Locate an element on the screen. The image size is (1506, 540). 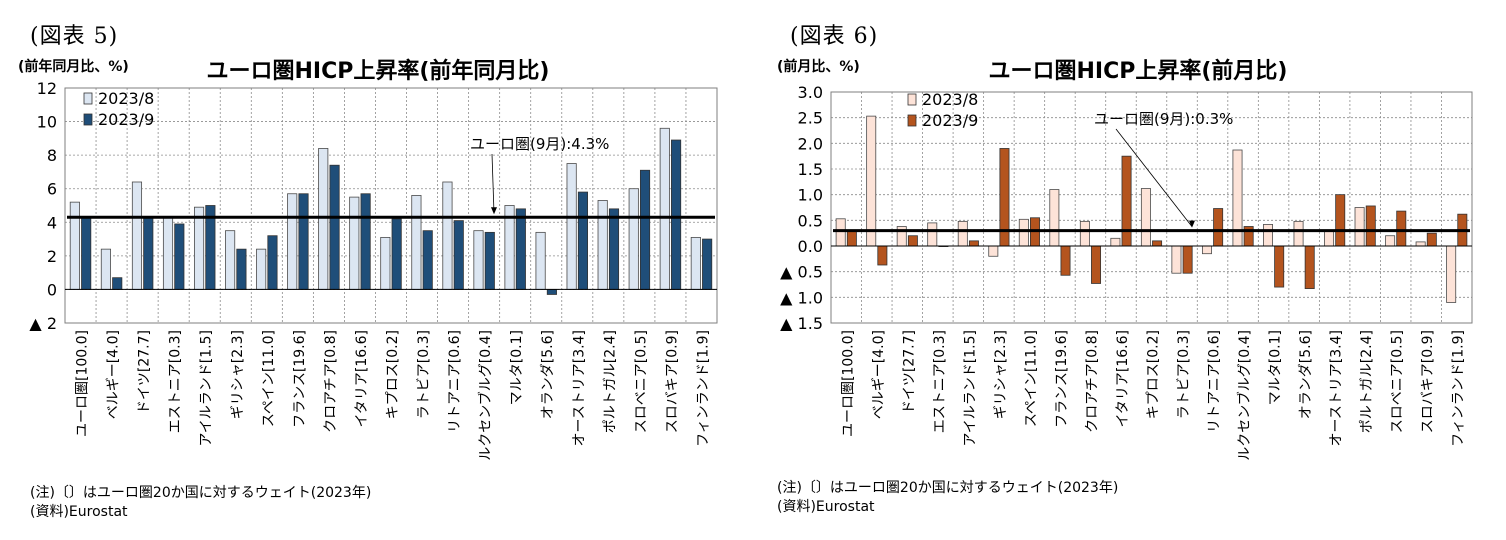
x-tick-label: ベルギー[4.0] is located at coordinates (879, 374).